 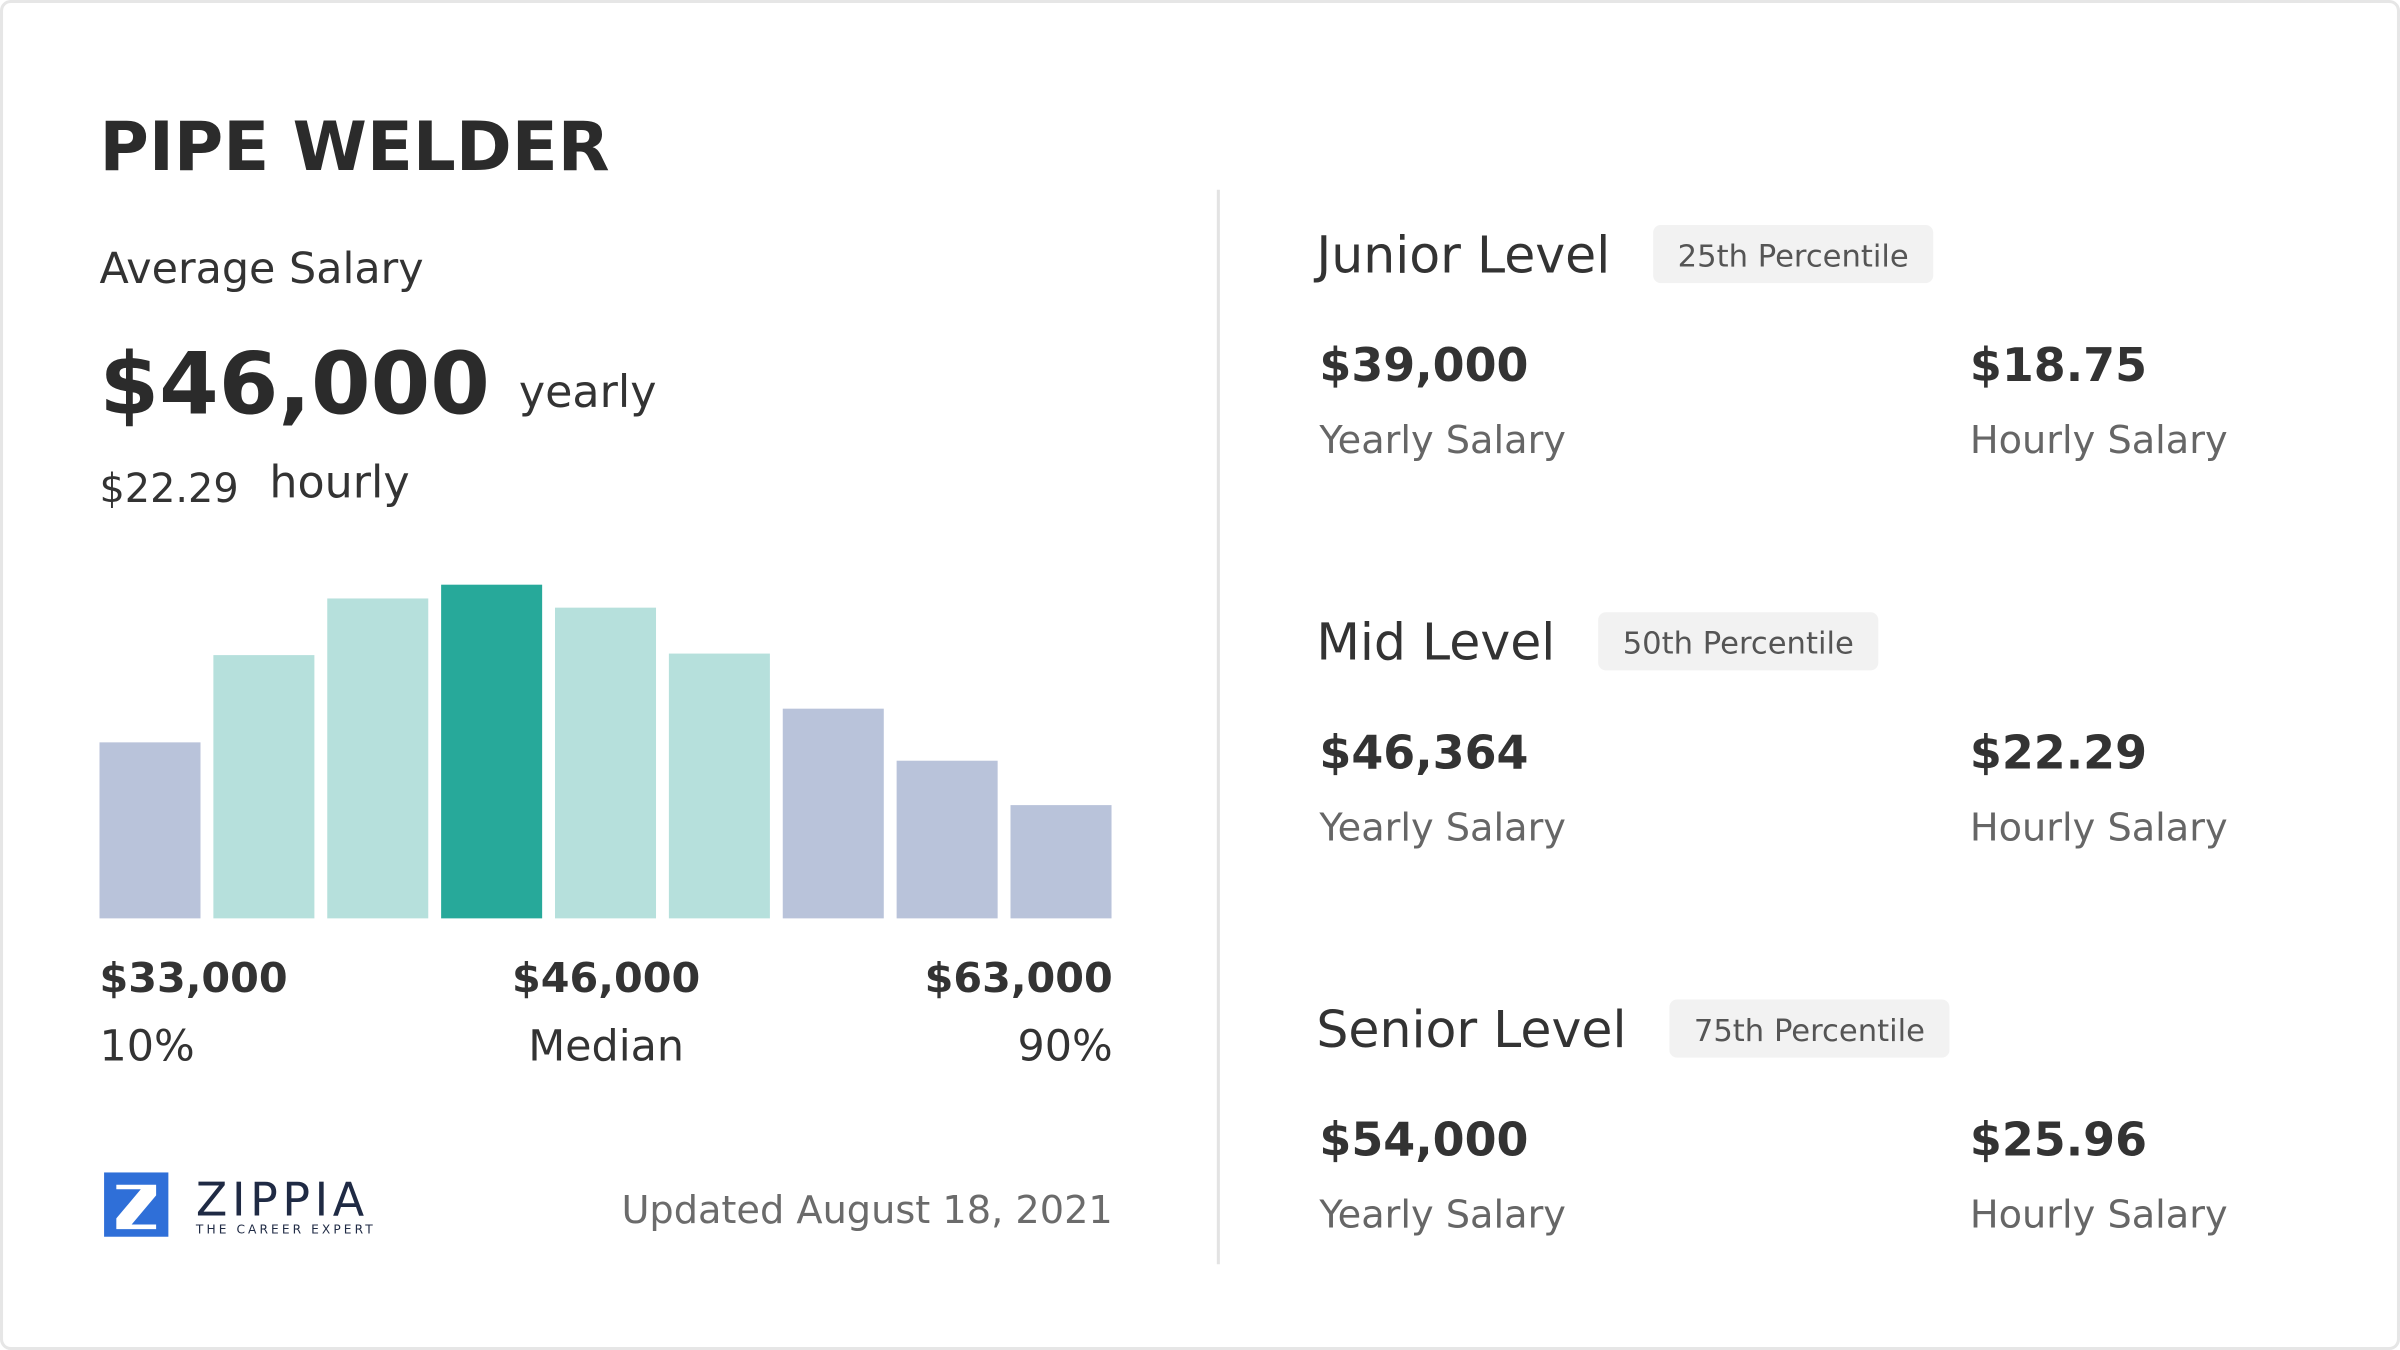 What do you see at coordinates (1435, 642) in the screenshot?
I see `level-name: Mid Level` at bounding box center [1435, 642].